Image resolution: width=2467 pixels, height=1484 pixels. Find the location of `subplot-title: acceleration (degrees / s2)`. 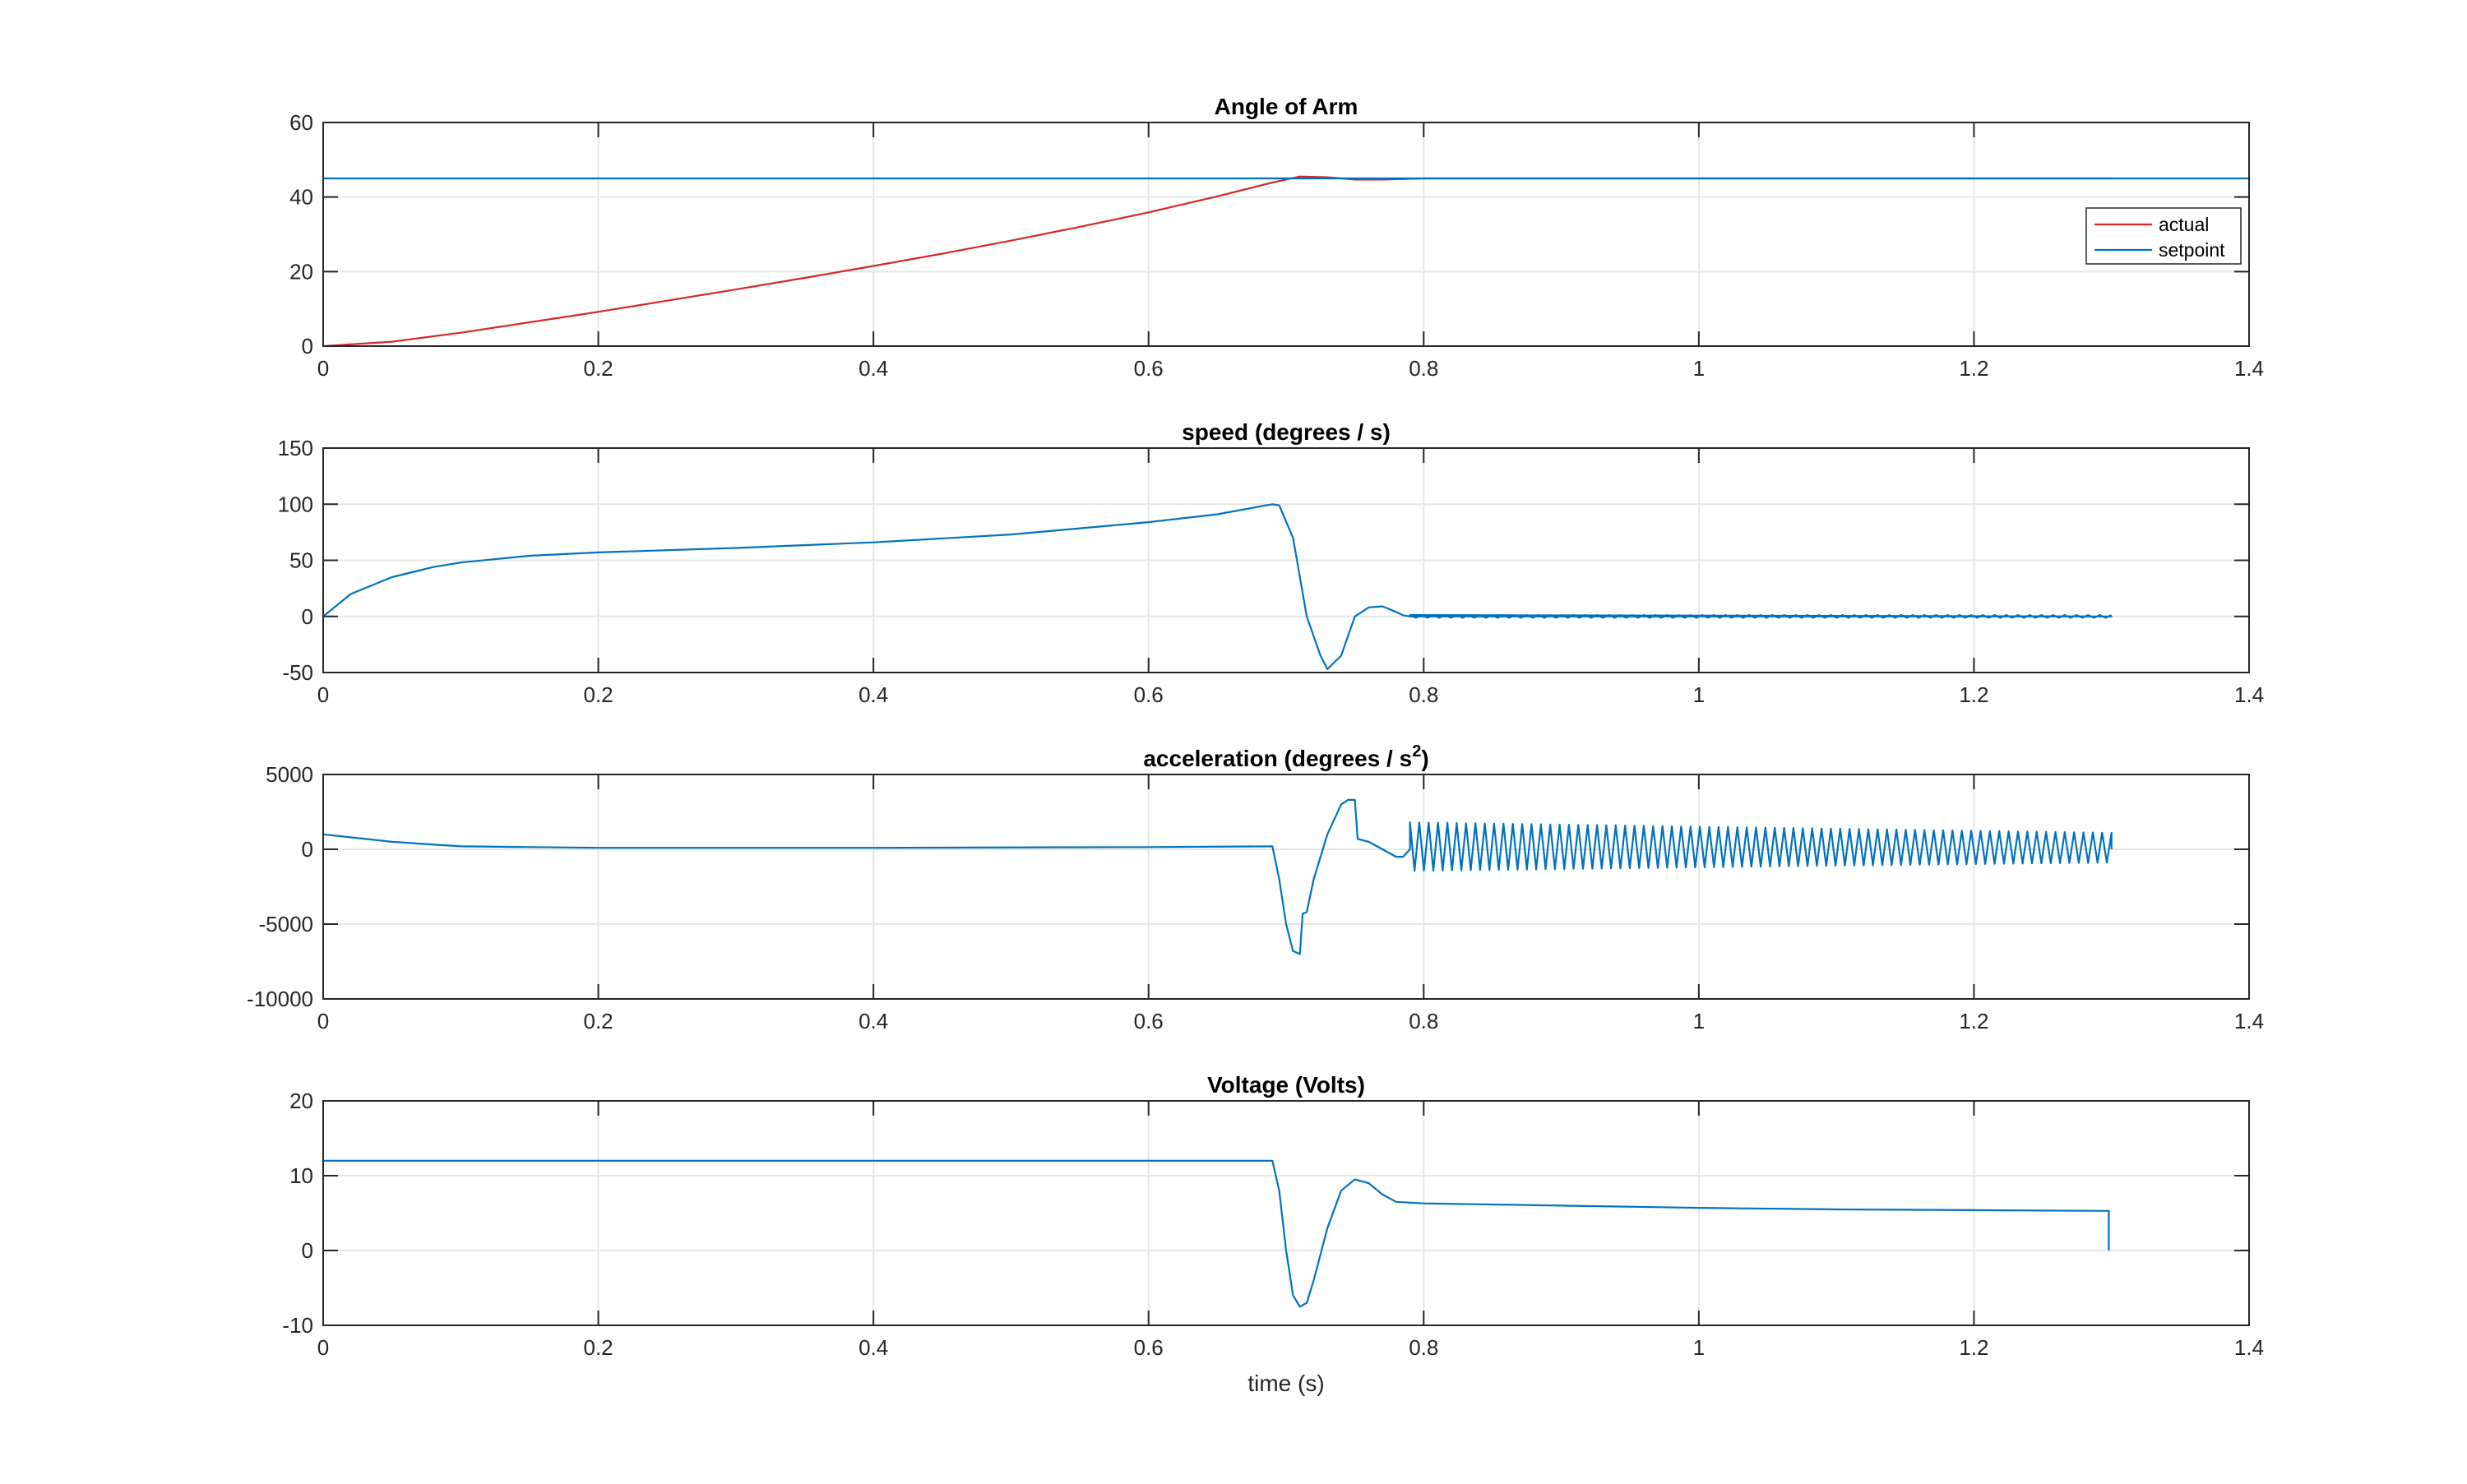

subplot-title: acceleration (degrees / s2) is located at coordinates (1286, 757).